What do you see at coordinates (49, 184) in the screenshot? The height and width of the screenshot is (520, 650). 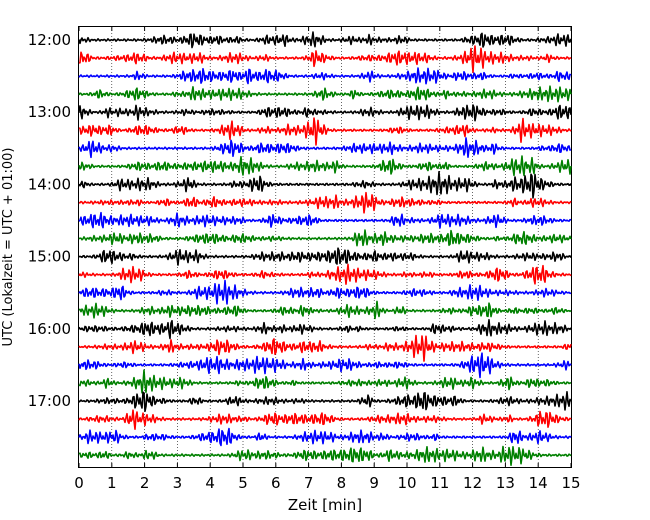 I see `y-tick-label: 14:00` at bounding box center [49, 184].